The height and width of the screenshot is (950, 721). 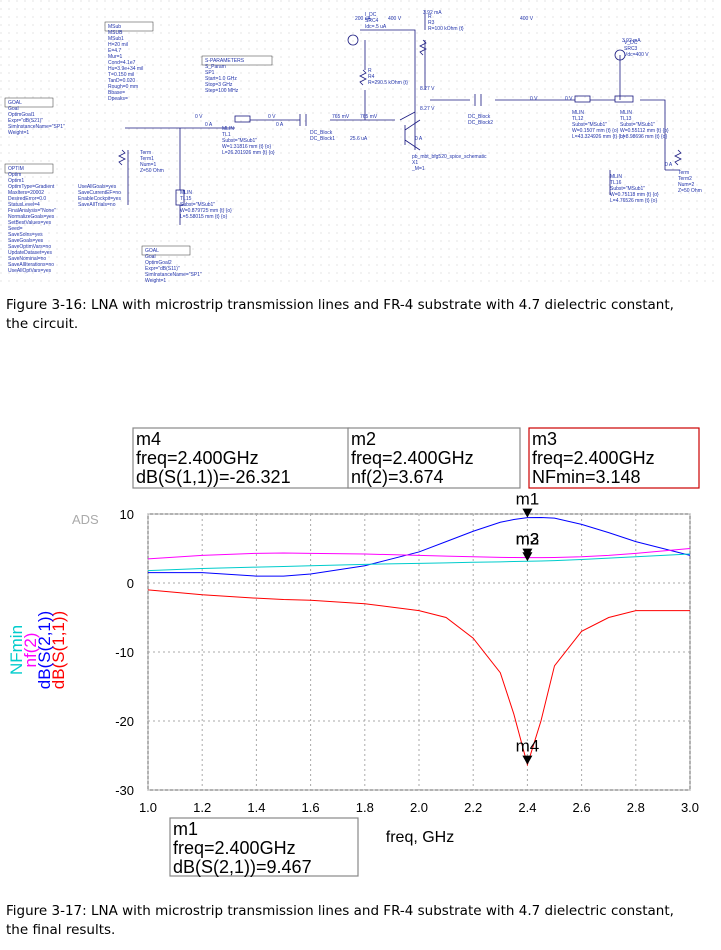 What do you see at coordinates (527, 807) in the screenshot?
I see `x-tick-label: 2.4` at bounding box center [527, 807].